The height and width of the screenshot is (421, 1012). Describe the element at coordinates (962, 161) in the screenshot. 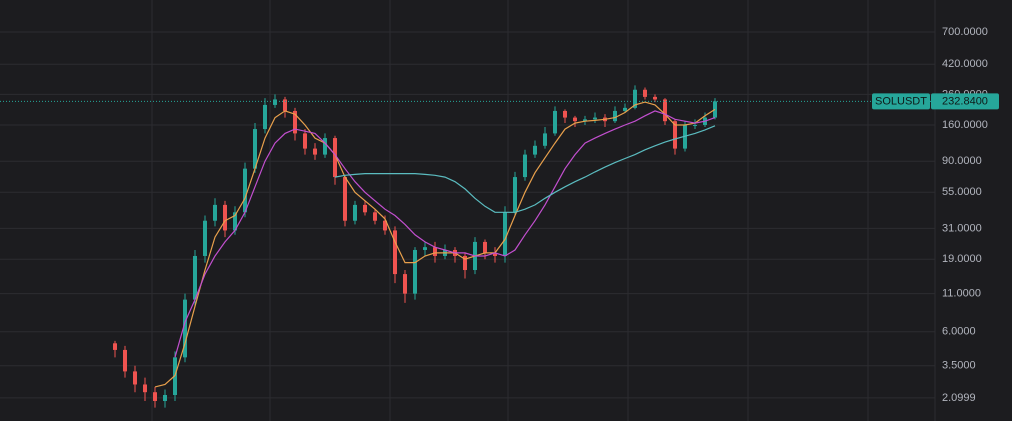

I see `y-tick-label: 90.0000` at that location.